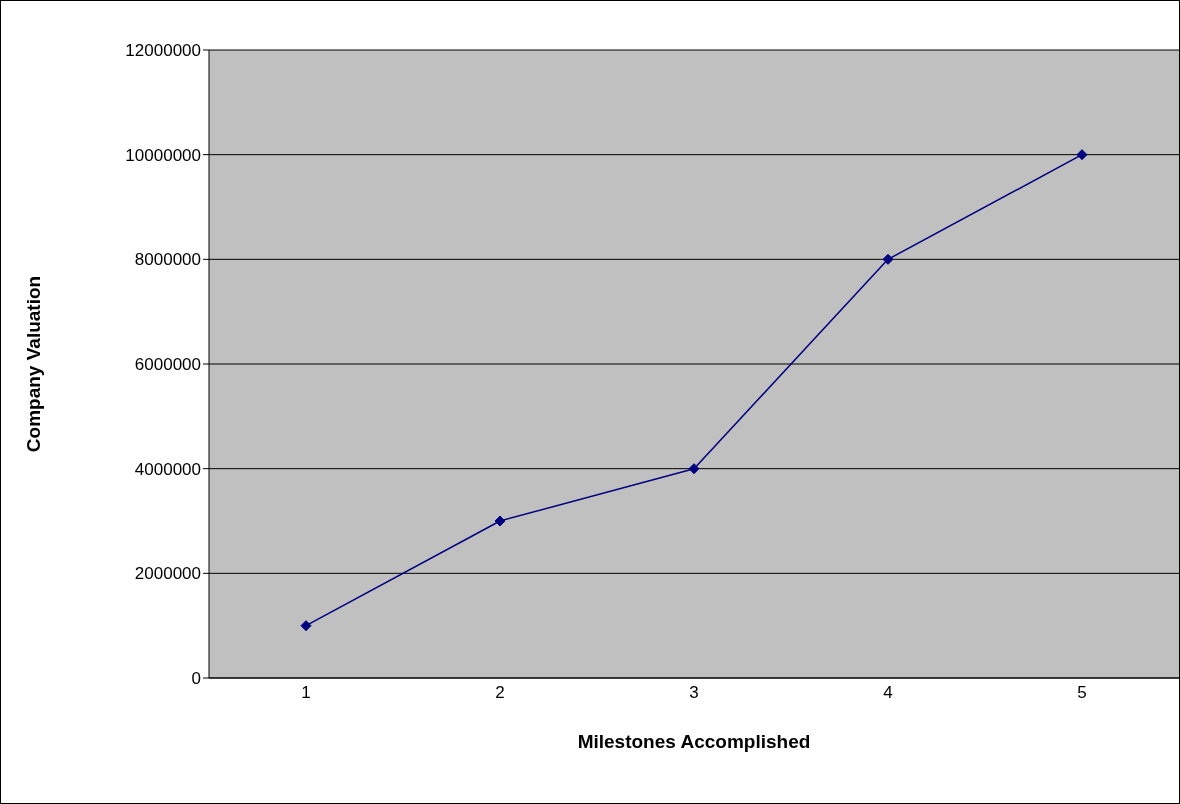 The image size is (1180, 804). Describe the element at coordinates (306, 693) in the screenshot. I see `x-tick-label: 1` at that location.